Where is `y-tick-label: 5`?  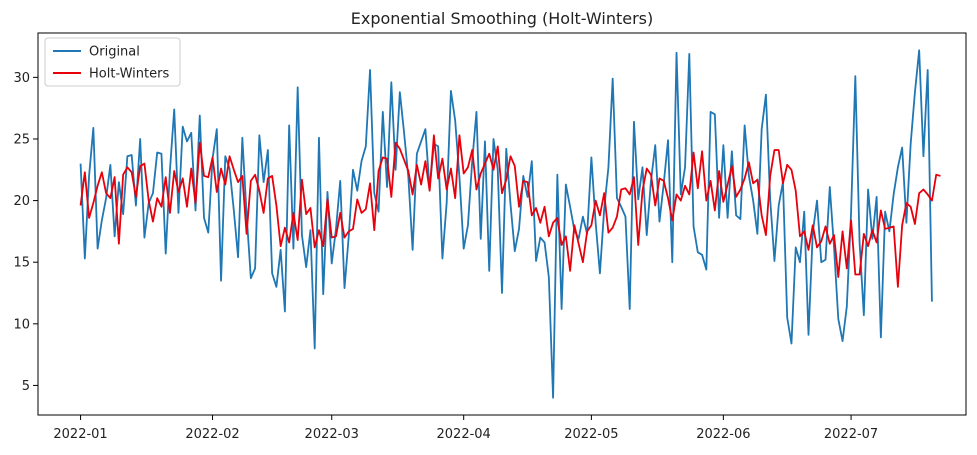
y-tick-label: 5 is located at coordinates (26, 386).